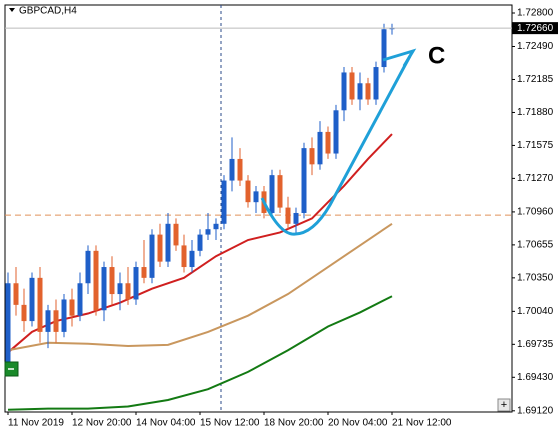  I want to click on menu-triangle, so click(12, 10).